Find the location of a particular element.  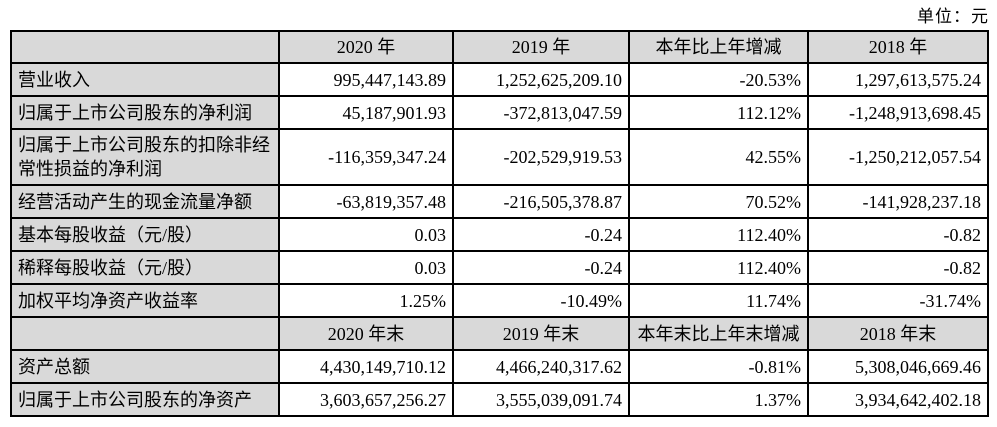

cell-2019: -10.49% is located at coordinates (541, 300).